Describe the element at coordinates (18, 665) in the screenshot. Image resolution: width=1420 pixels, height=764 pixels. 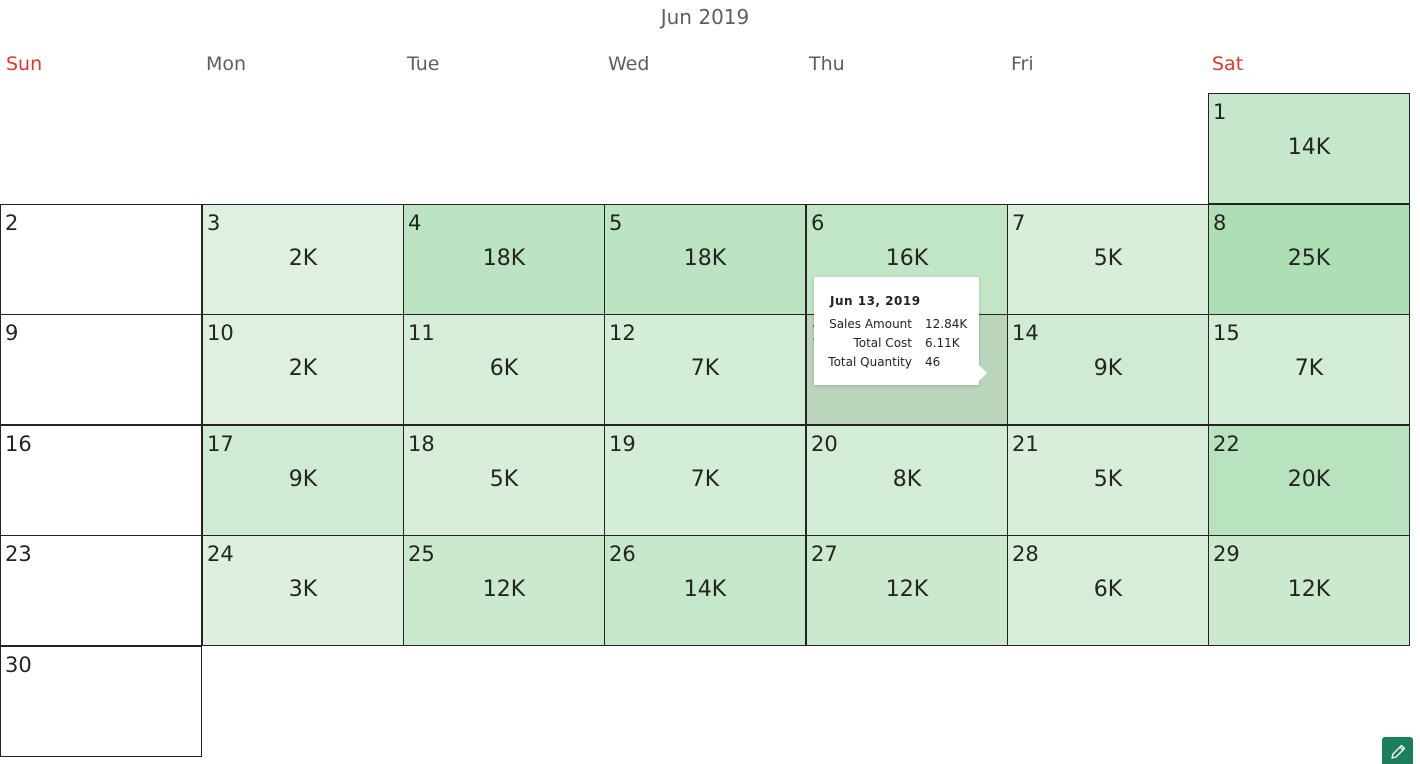
I see `day-number: 30` at that location.